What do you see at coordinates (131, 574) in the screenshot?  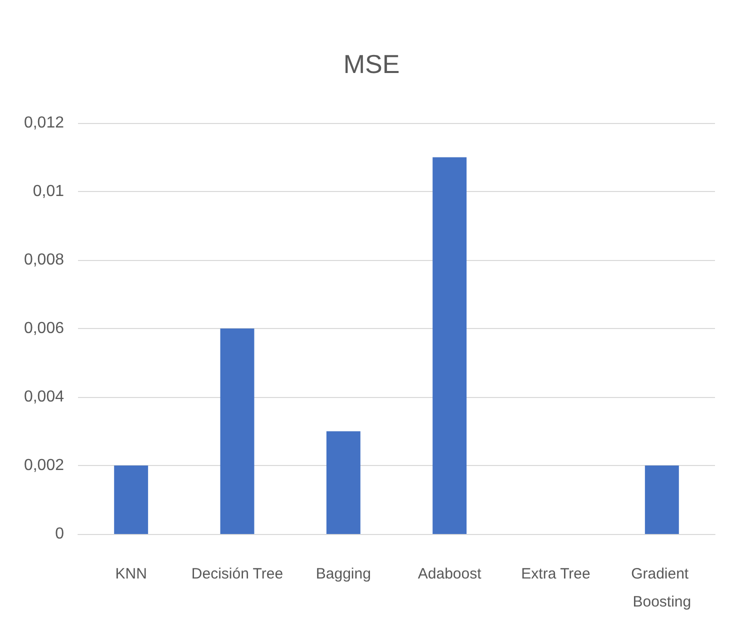 I see `x-tick-label: KNN` at bounding box center [131, 574].